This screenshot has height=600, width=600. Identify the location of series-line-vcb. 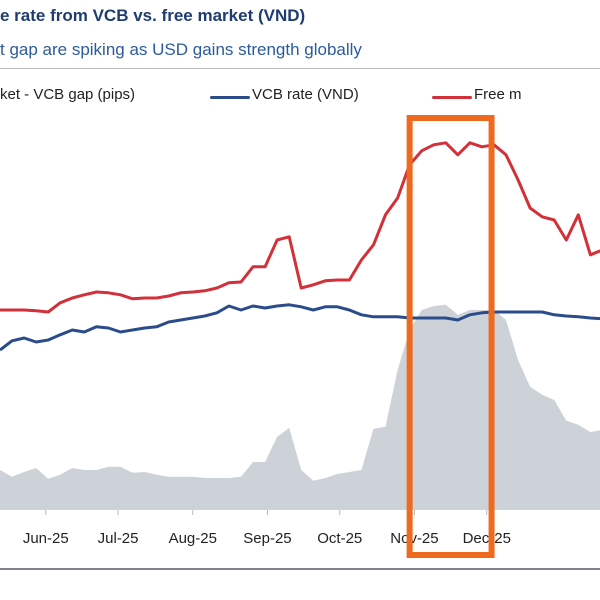
(300, 327).